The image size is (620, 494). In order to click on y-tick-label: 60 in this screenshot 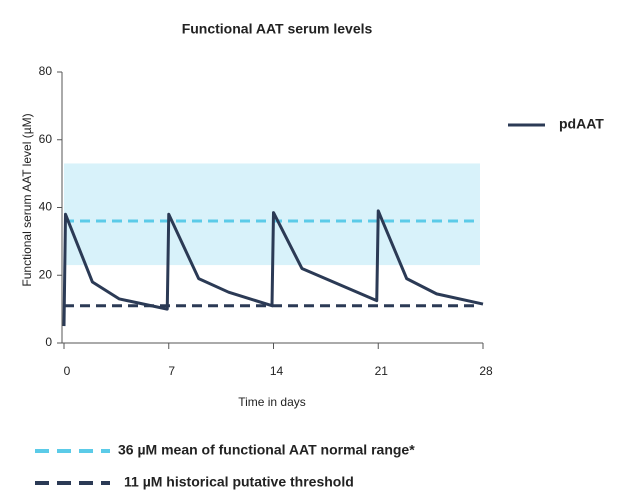, I will do `click(46, 139)`.